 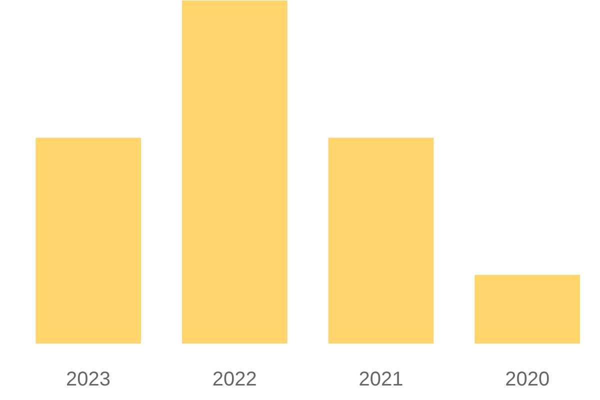 What do you see at coordinates (527, 379) in the screenshot?
I see `x-tick-label: 2020` at bounding box center [527, 379].